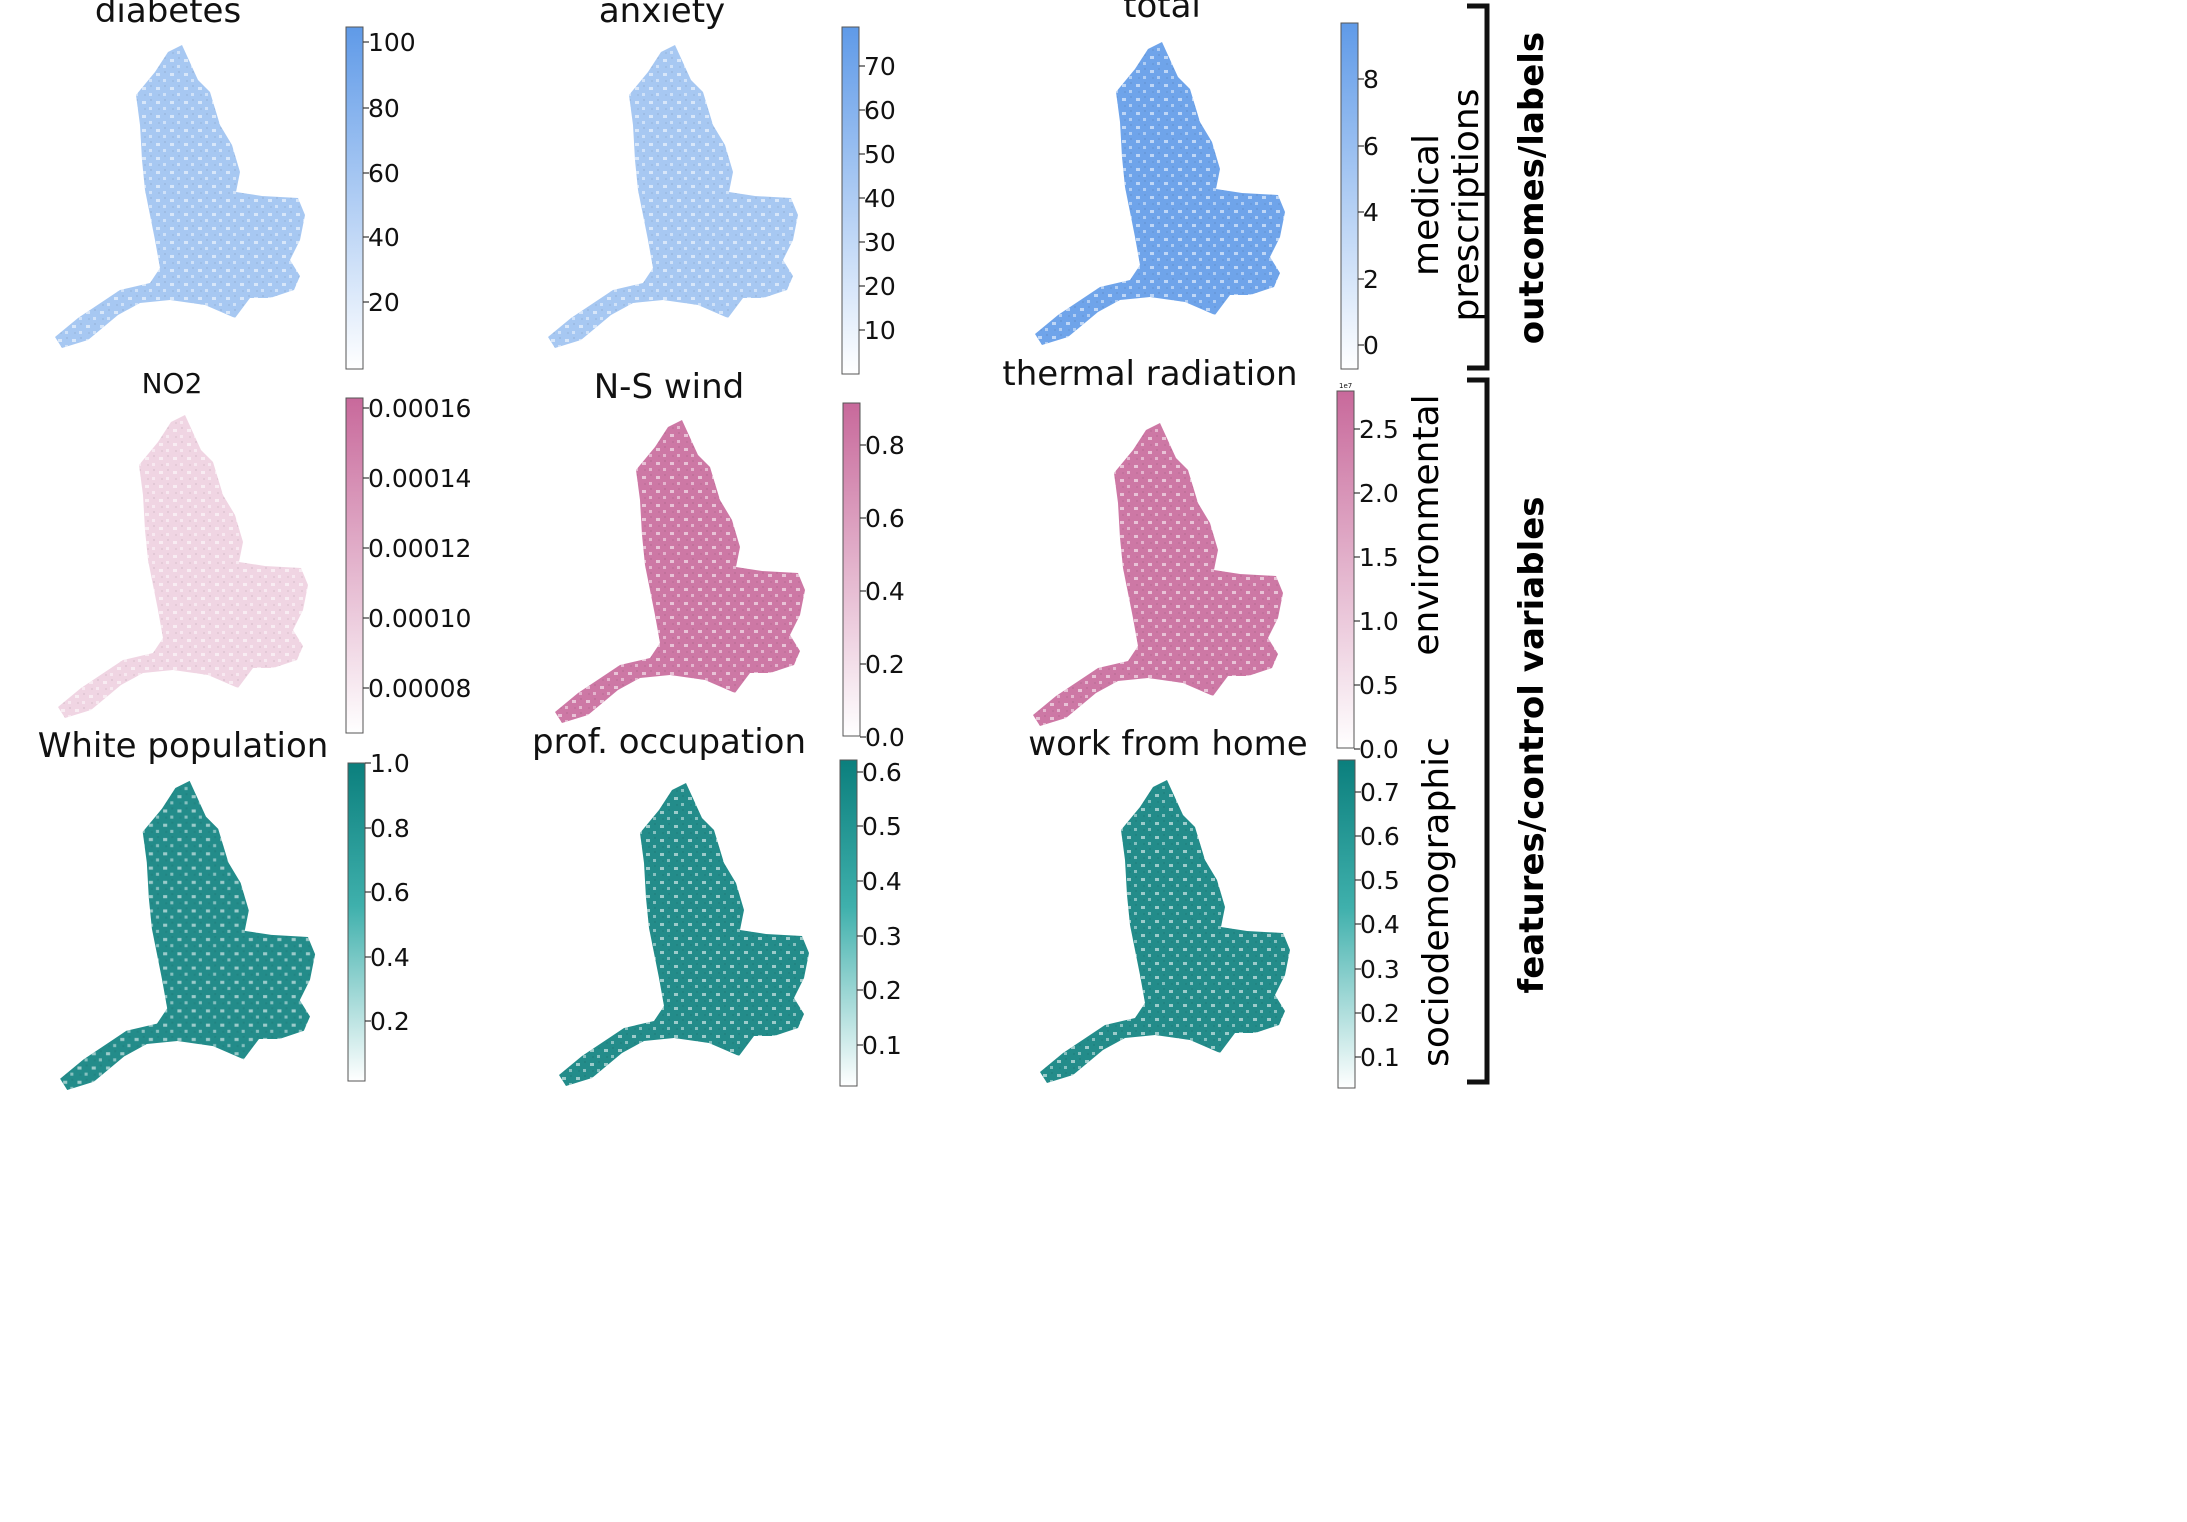 The image size is (2187, 1522). I want to click on panel-no2: NO2 0.00016 0.00014 0.00012 0.00010 0.00008, so click(264, 550).